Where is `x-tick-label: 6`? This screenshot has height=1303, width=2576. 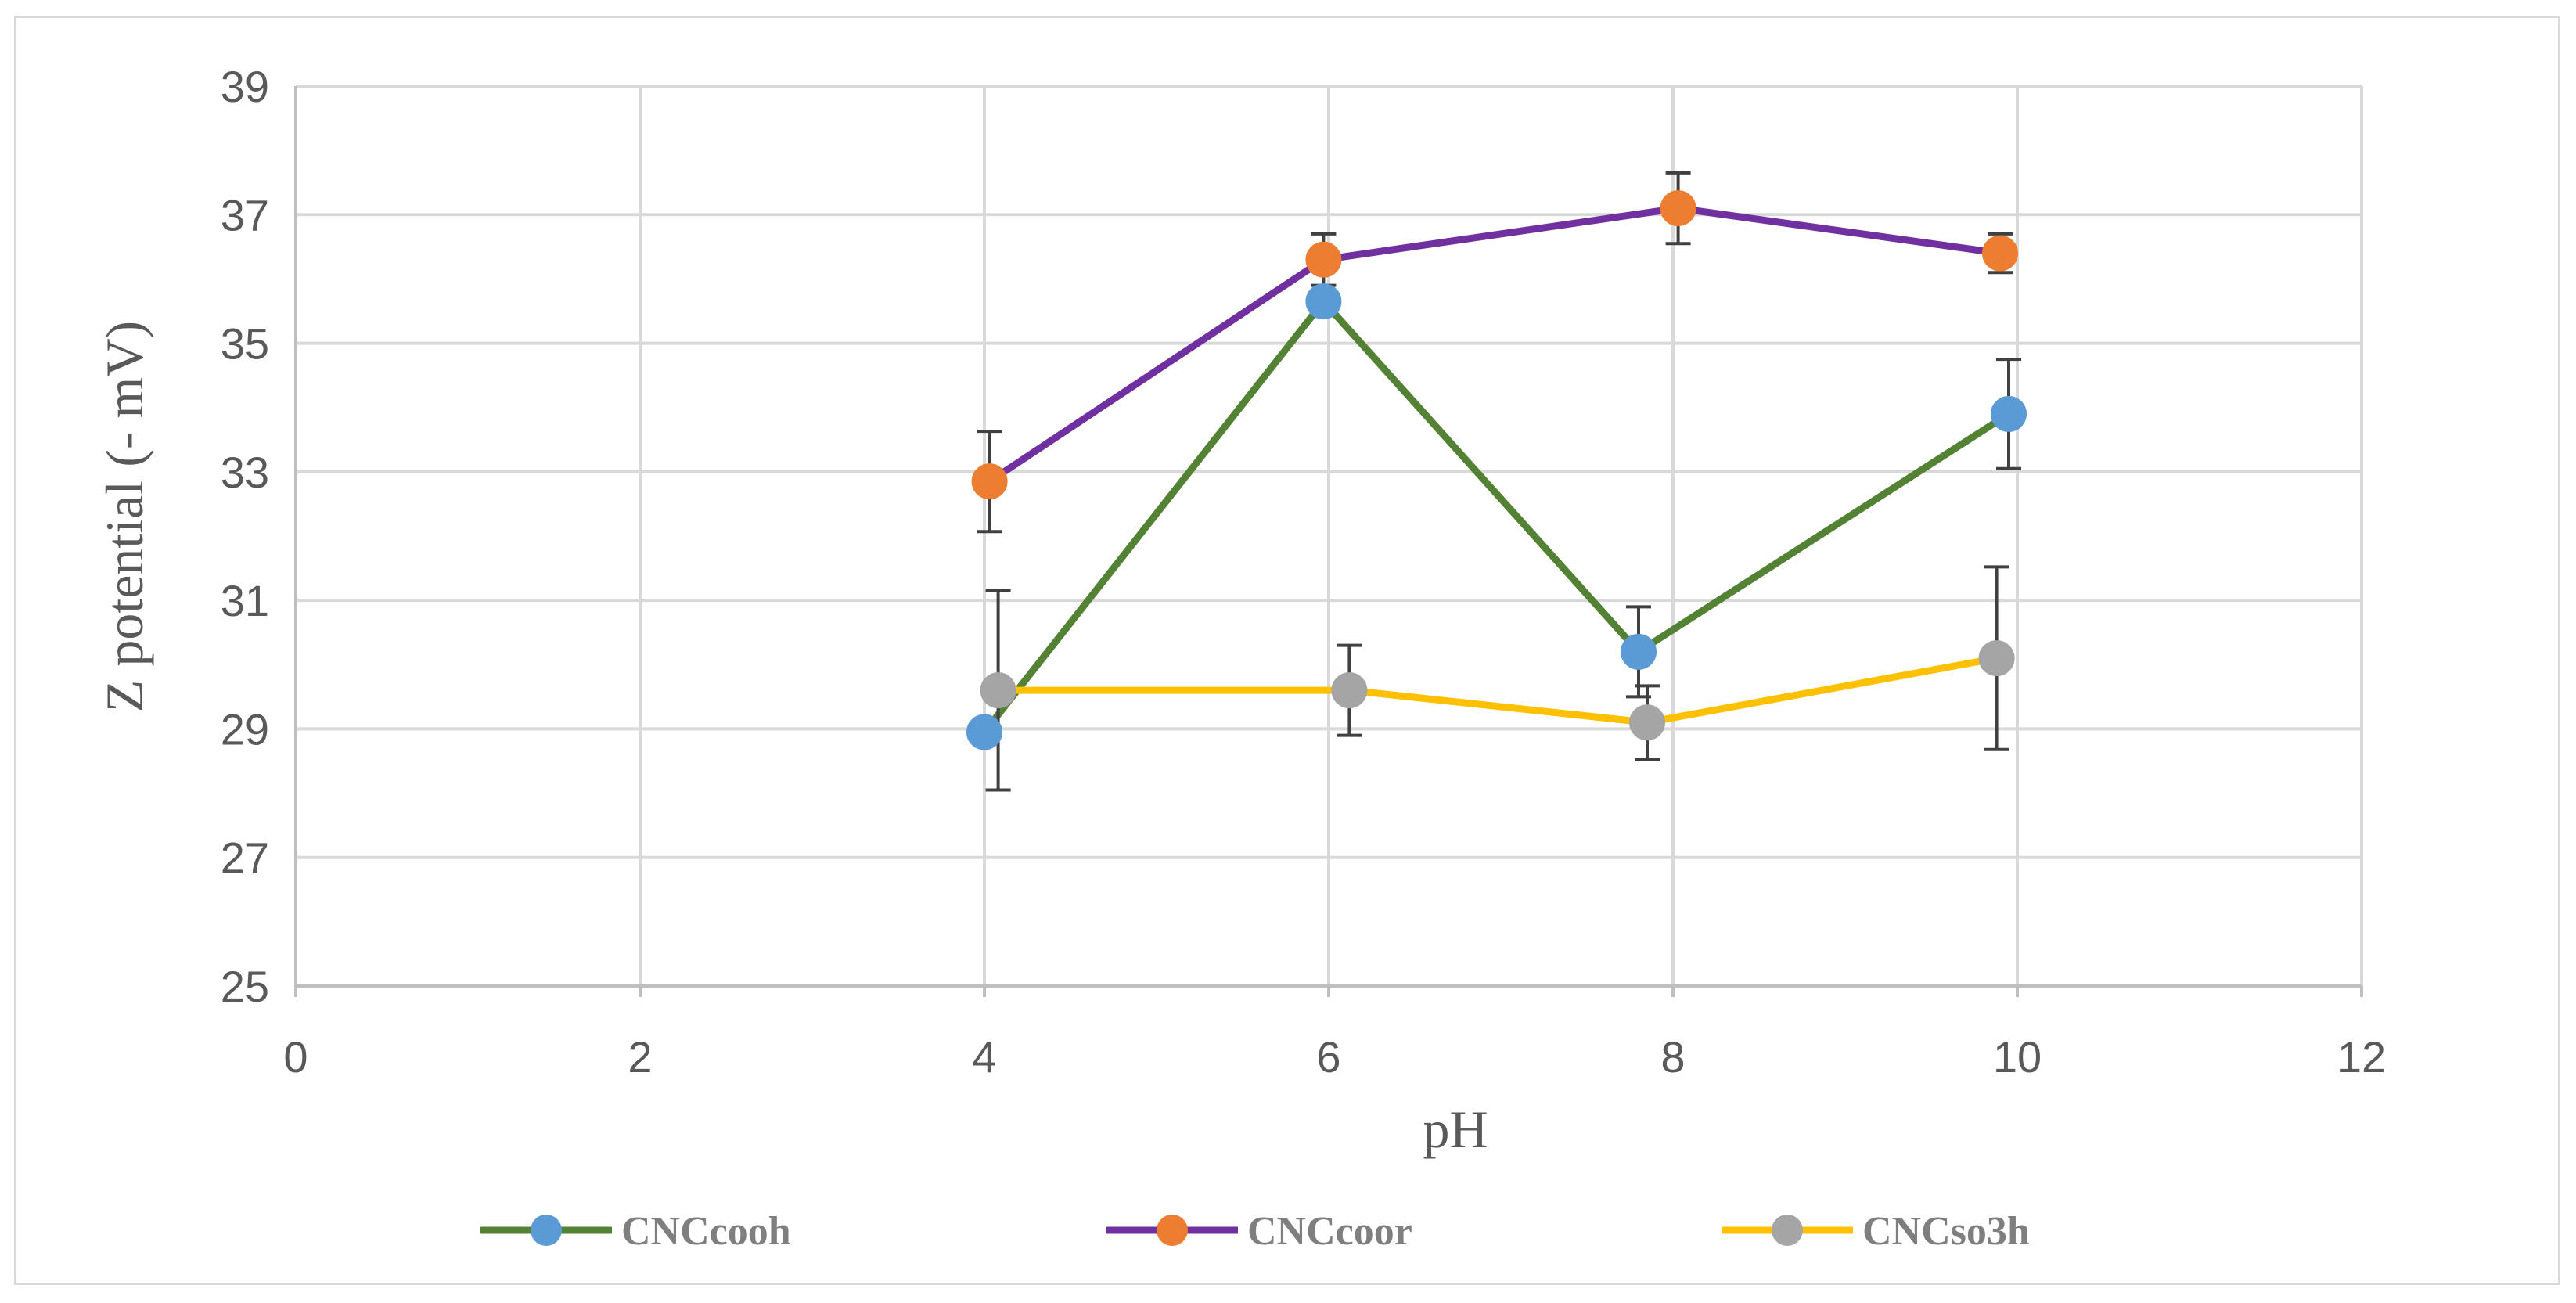 x-tick-label: 6 is located at coordinates (1328, 1057).